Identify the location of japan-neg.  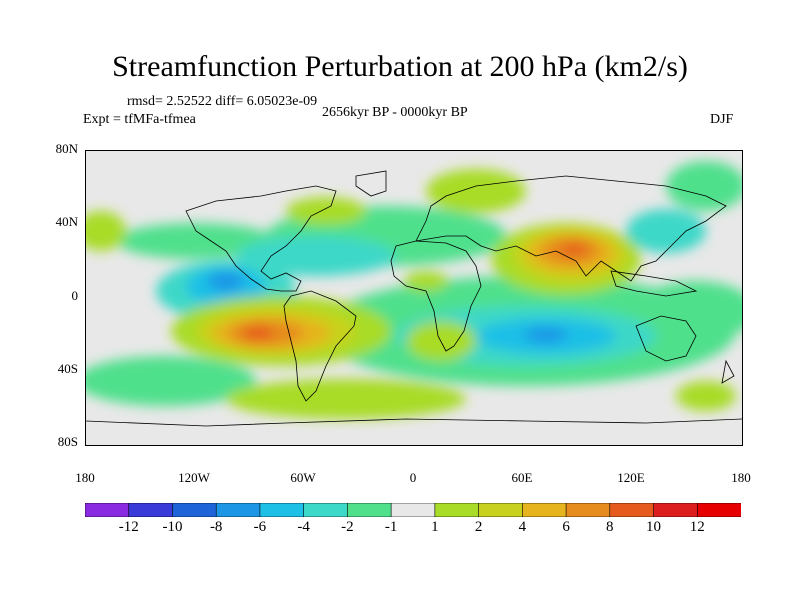
(666, 231).